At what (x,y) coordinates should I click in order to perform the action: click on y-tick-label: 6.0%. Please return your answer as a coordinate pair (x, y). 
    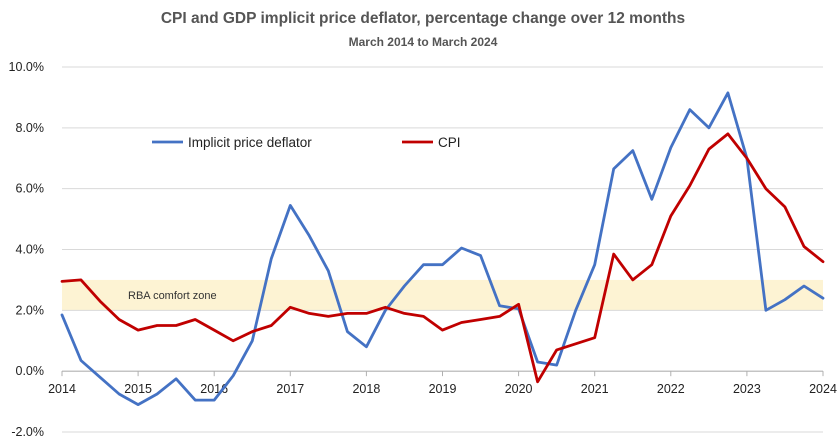
    Looking at the image, I should click on (30, 189).